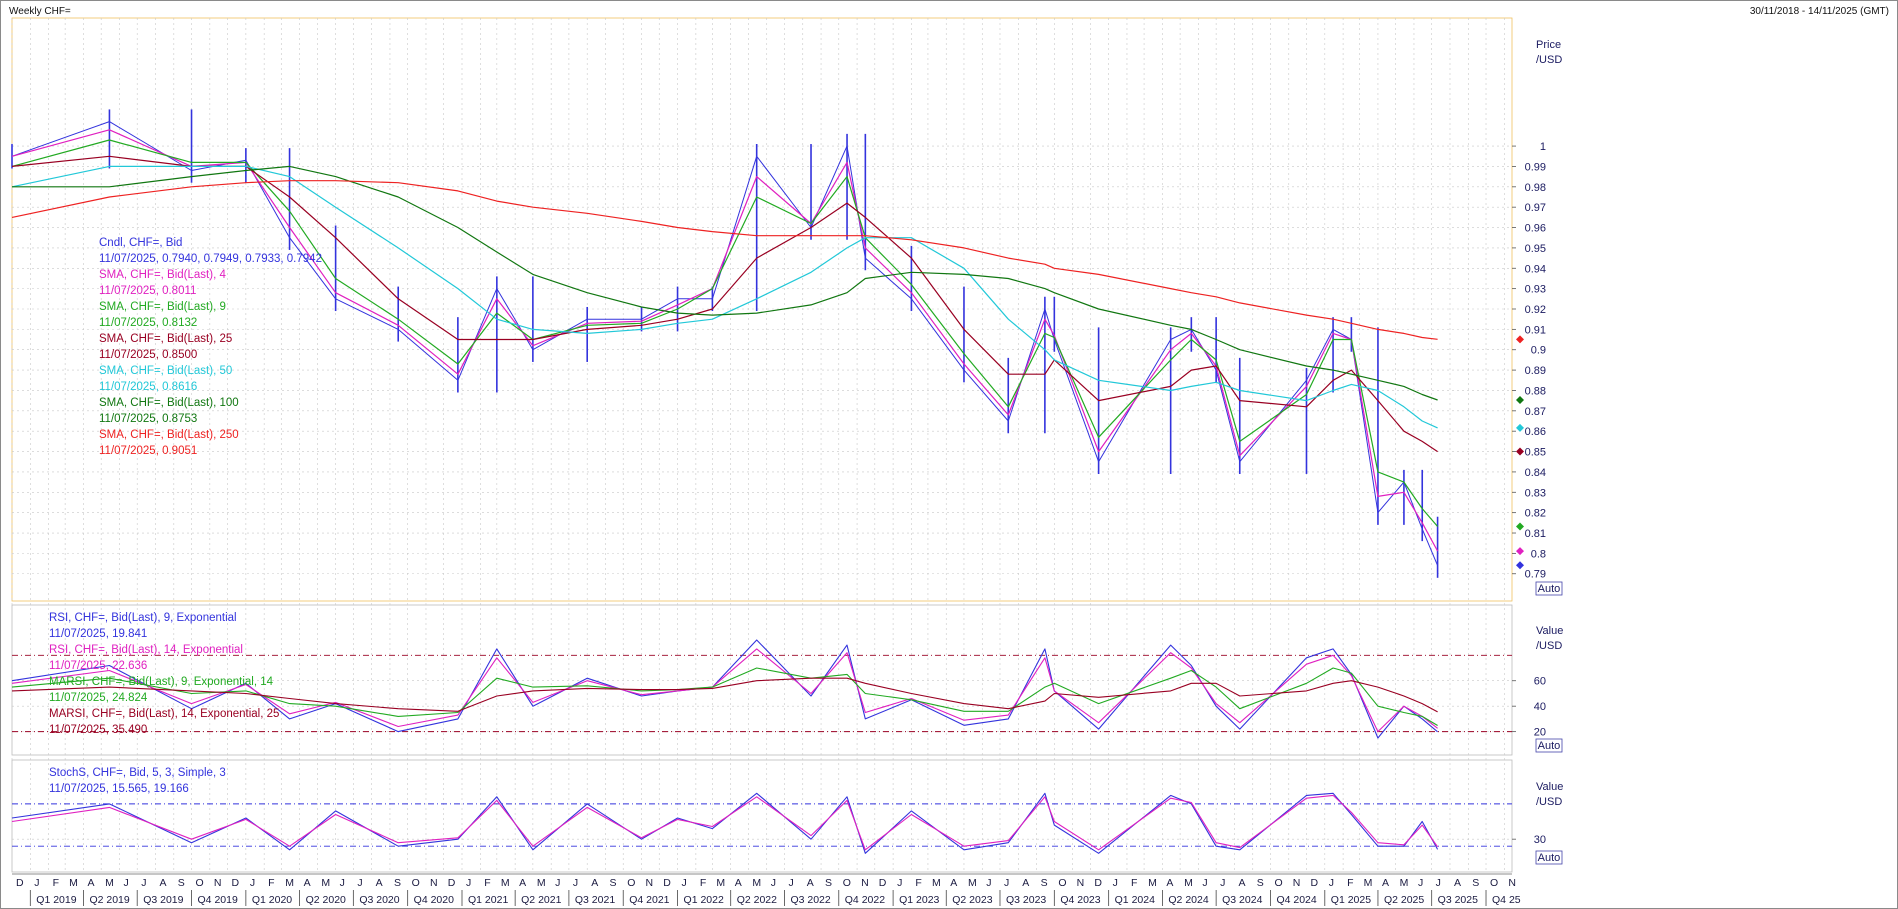 The image size is (1898, 909). What do you see at coordinates (137, 773) in the screenshot?
I see `stoch-legend-line: StochS, CHF=, Bid, 5, 3, Simple, 3` at bounding box center [137, 773].